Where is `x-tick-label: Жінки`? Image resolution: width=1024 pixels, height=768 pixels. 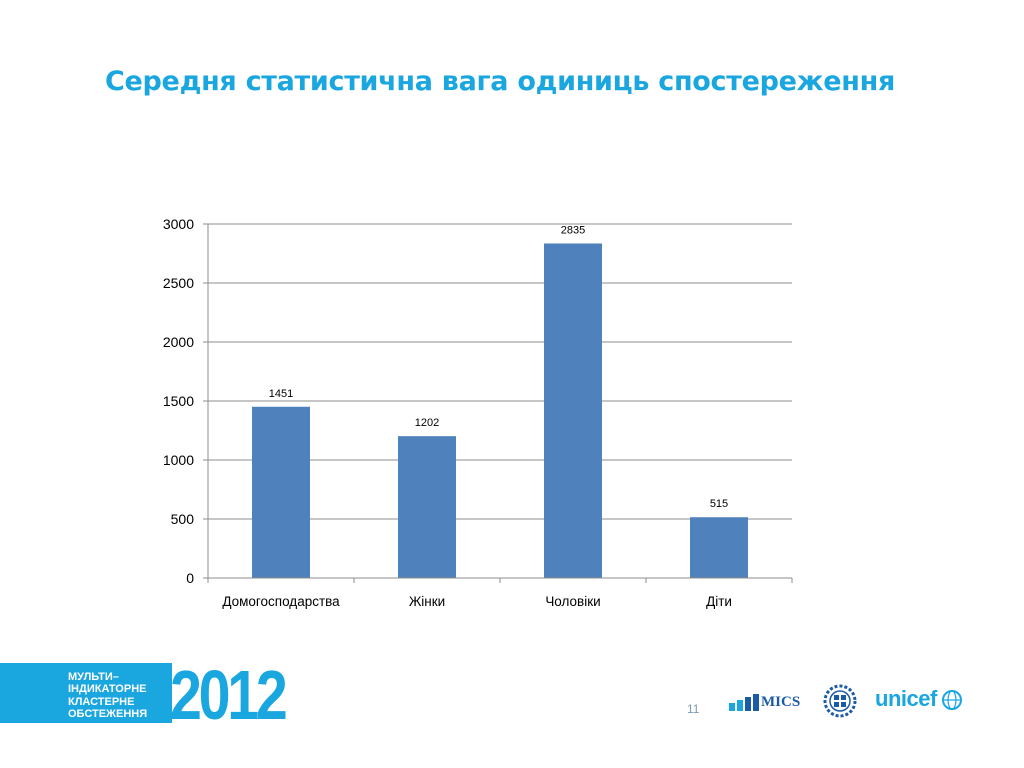
x-tick-label: Жінки is located at coordinates (427, 601).